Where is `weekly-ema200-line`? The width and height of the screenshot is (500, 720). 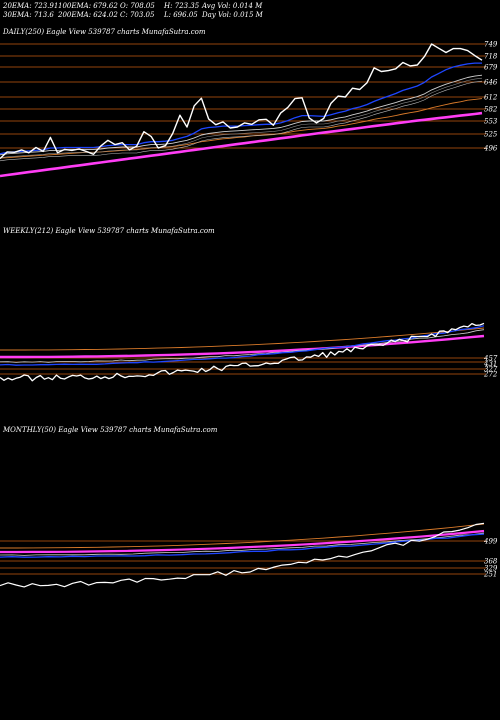 weekly-ema200-line is located at coordinates (242, 346).